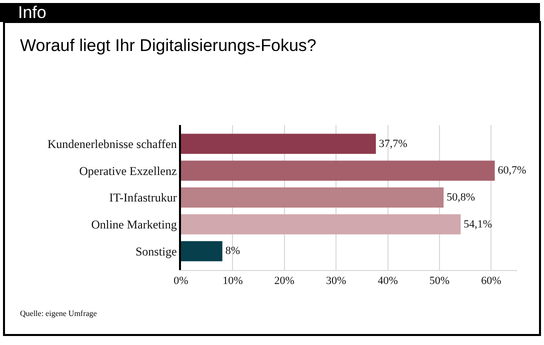  I want to click on x-tick-label: 10%, so click(232, 281).